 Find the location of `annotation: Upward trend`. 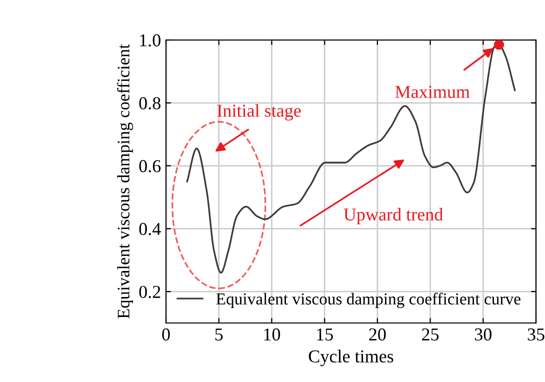

annotation: Upward trend is located at coordinates (393, 216).